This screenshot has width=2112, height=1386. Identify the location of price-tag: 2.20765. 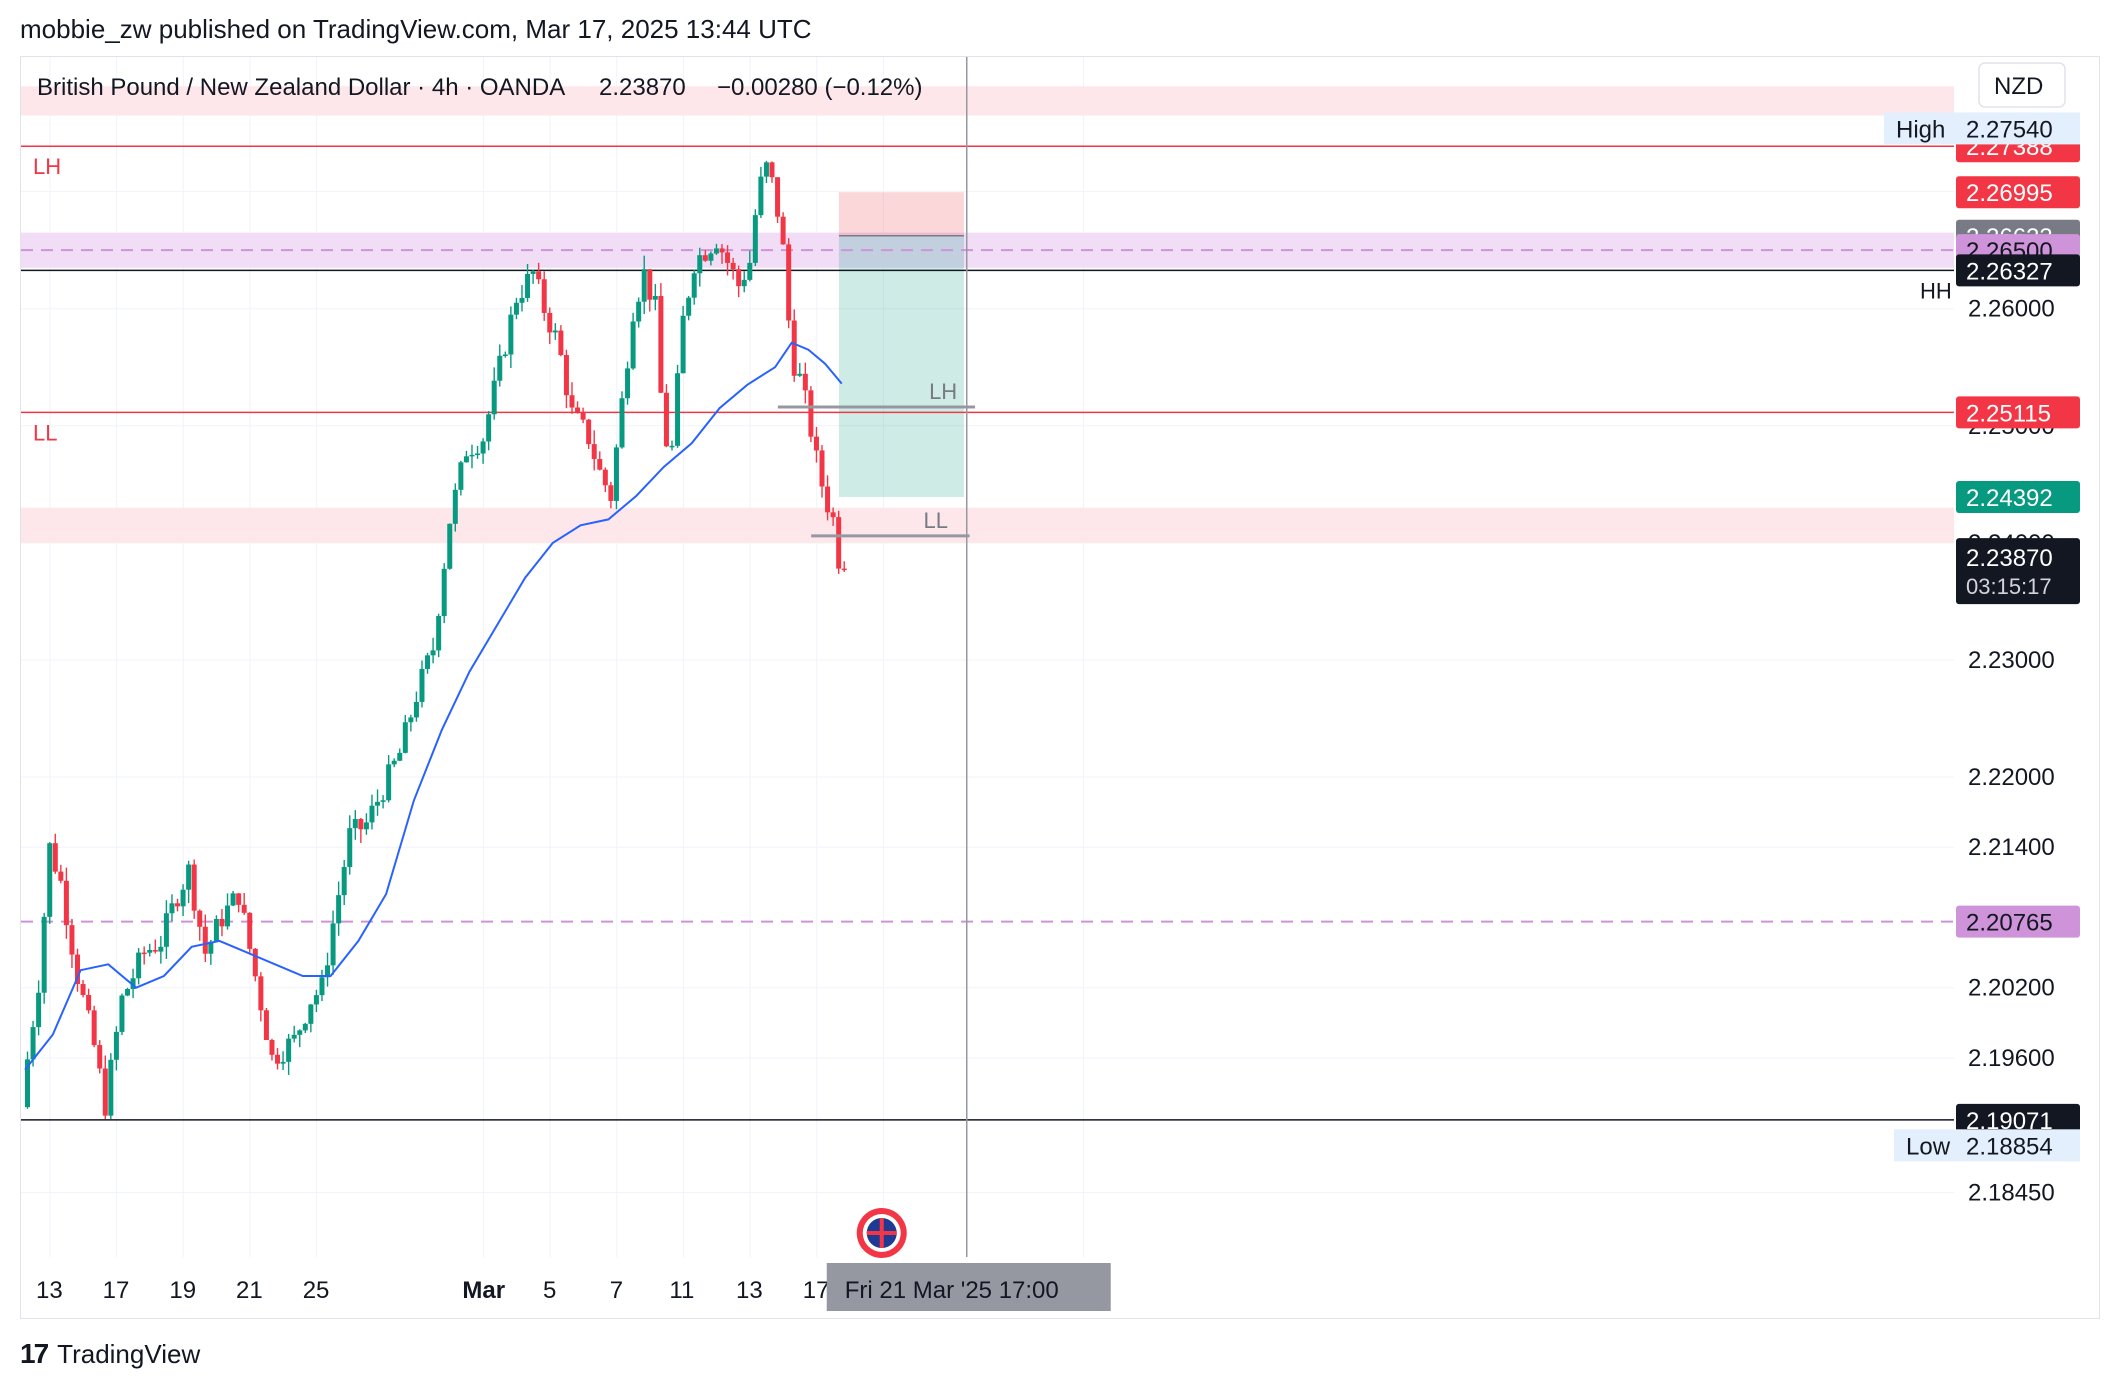
(2009, 923).